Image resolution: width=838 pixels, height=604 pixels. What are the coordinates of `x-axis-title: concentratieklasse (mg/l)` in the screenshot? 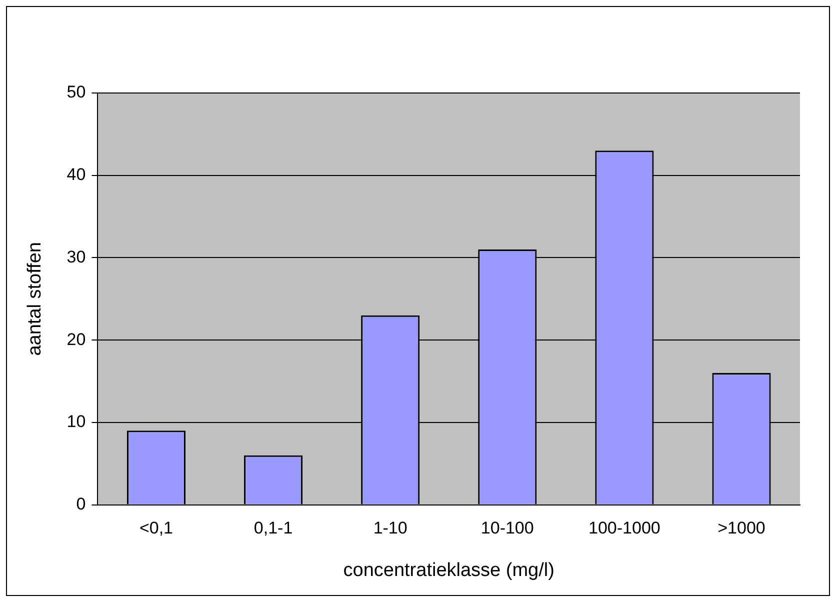 It's located at (448, 570).